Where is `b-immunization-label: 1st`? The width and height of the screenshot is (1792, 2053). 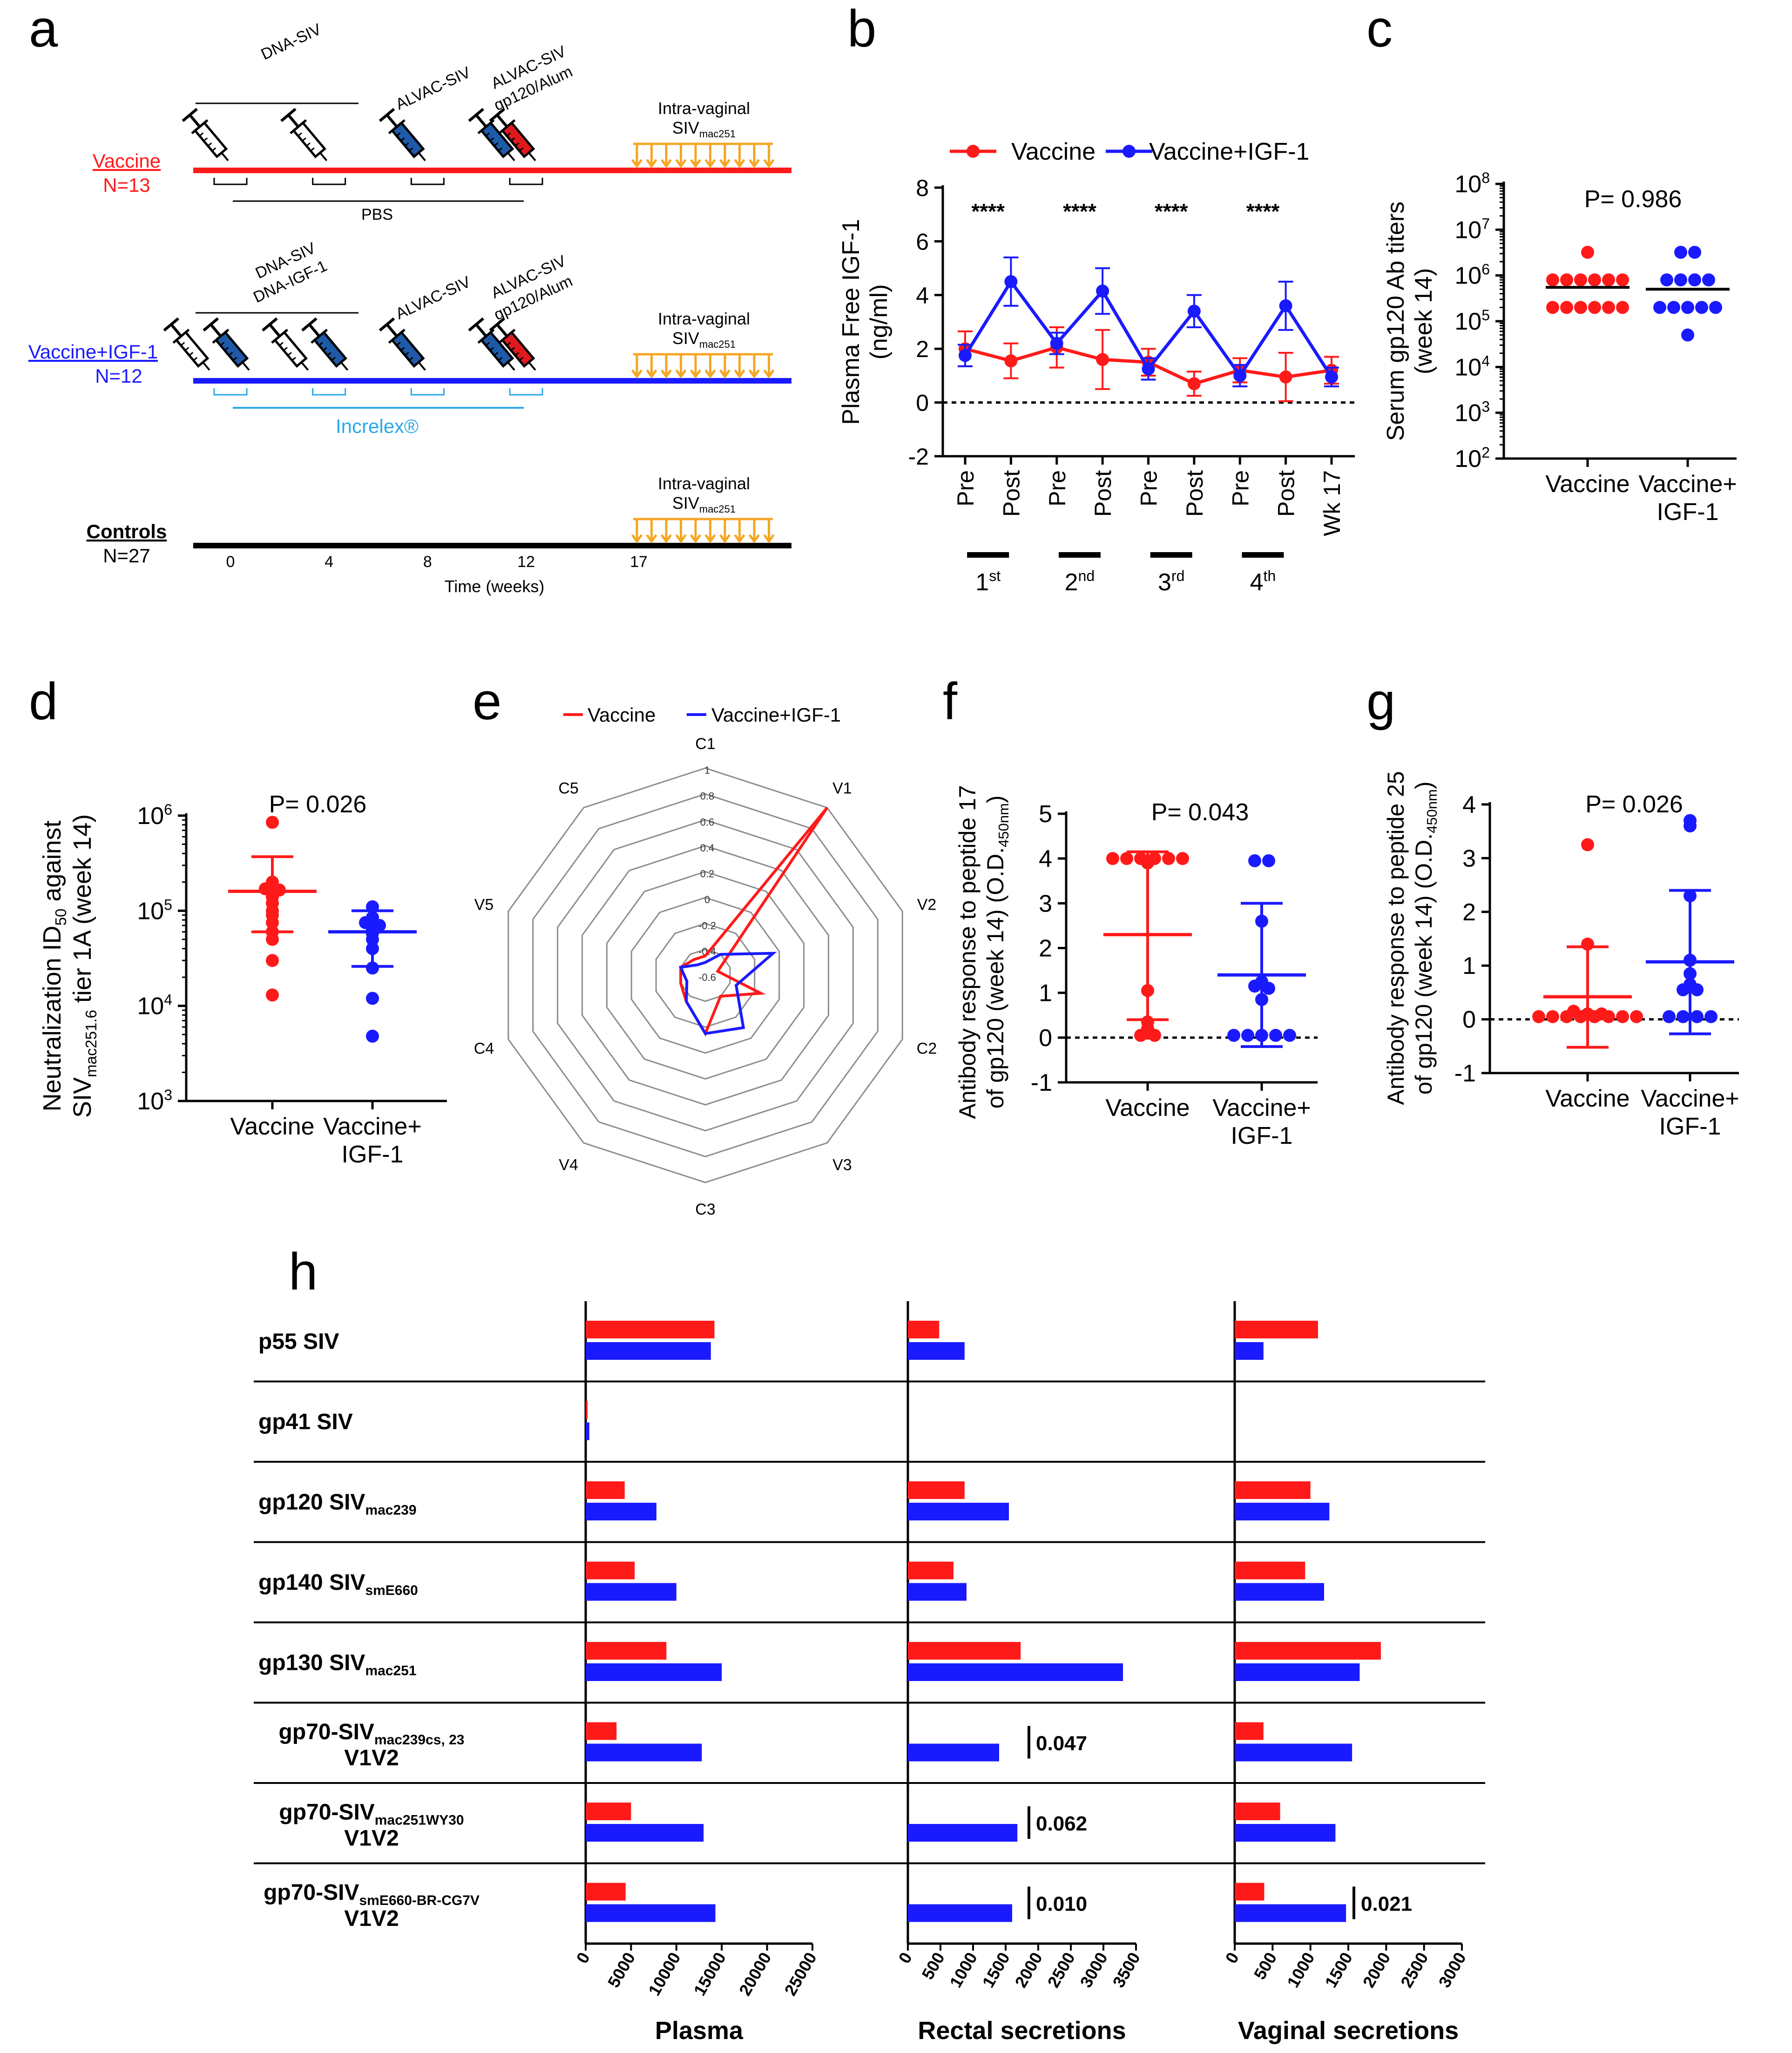
b-immunization-label: 1st is located at coordinates (988, 581).